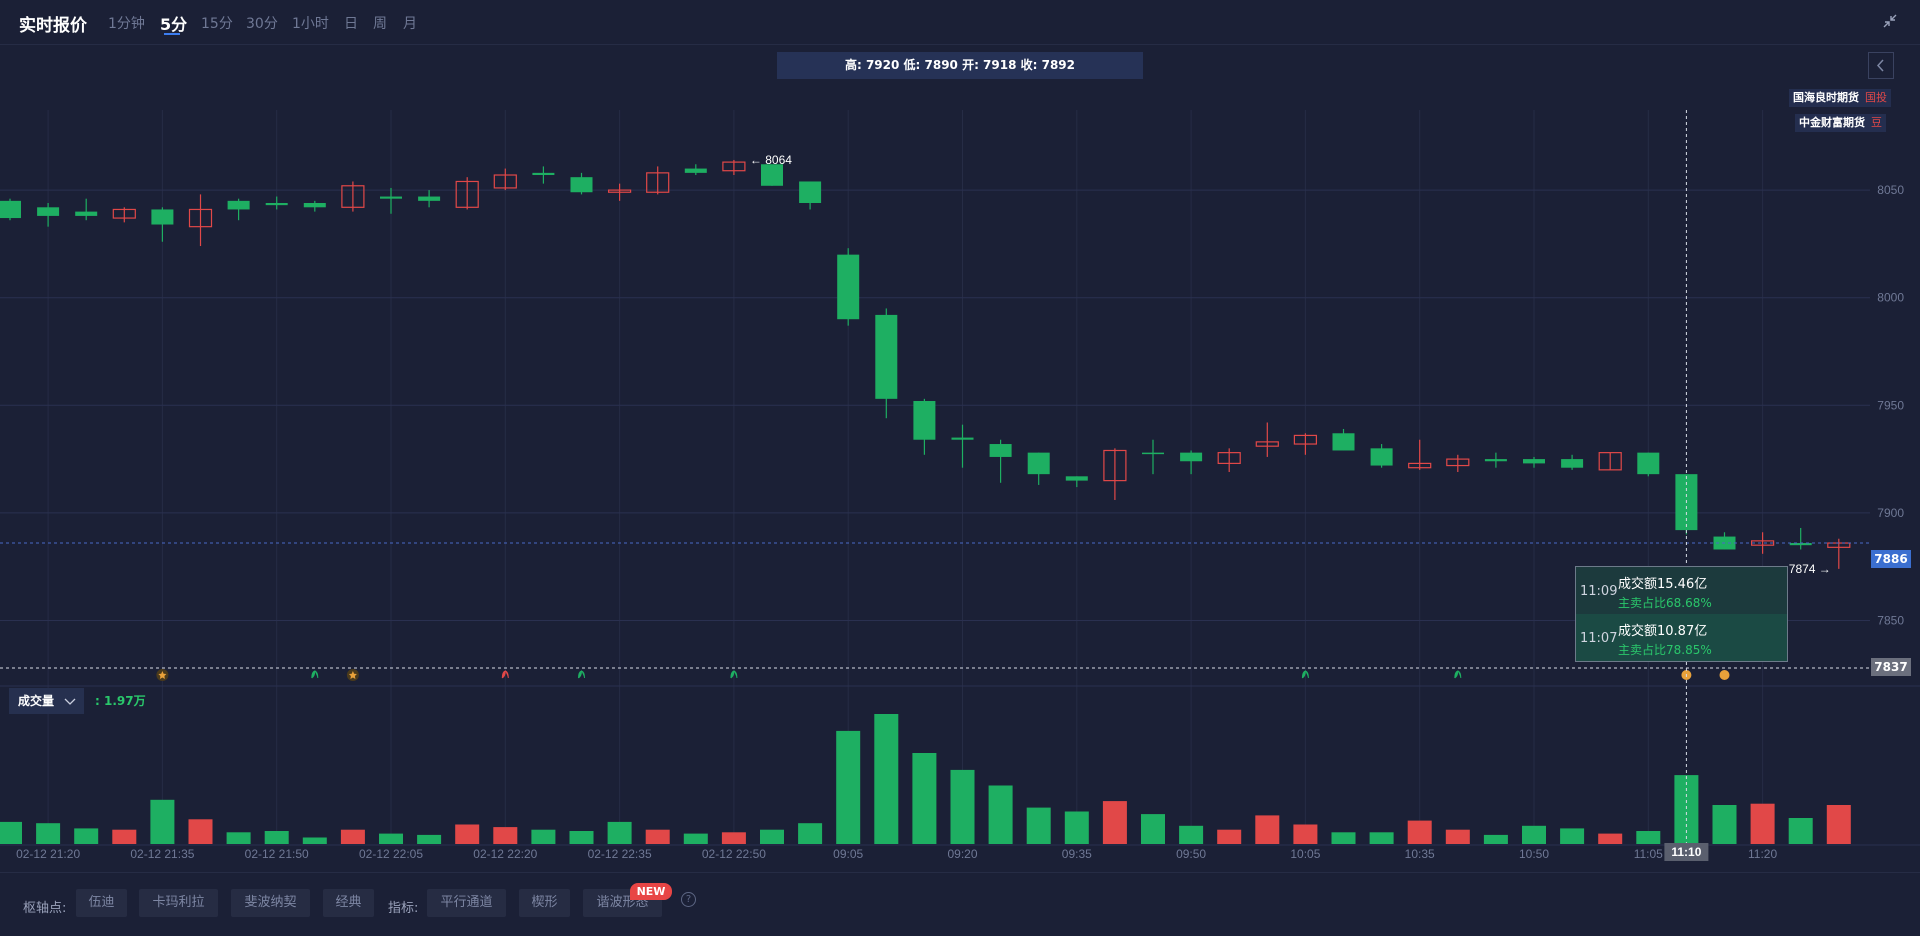 The width and height of the screenshot is (1920, 936). Describe the element at coordinates (620, 854) in the screenshot. I see `time-tick-label: 02-12 22:35` at that location.